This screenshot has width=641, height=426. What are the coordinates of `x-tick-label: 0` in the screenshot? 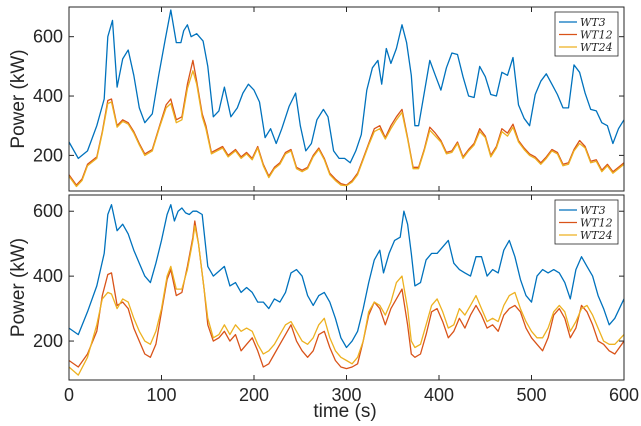 It's located at (69, 395).